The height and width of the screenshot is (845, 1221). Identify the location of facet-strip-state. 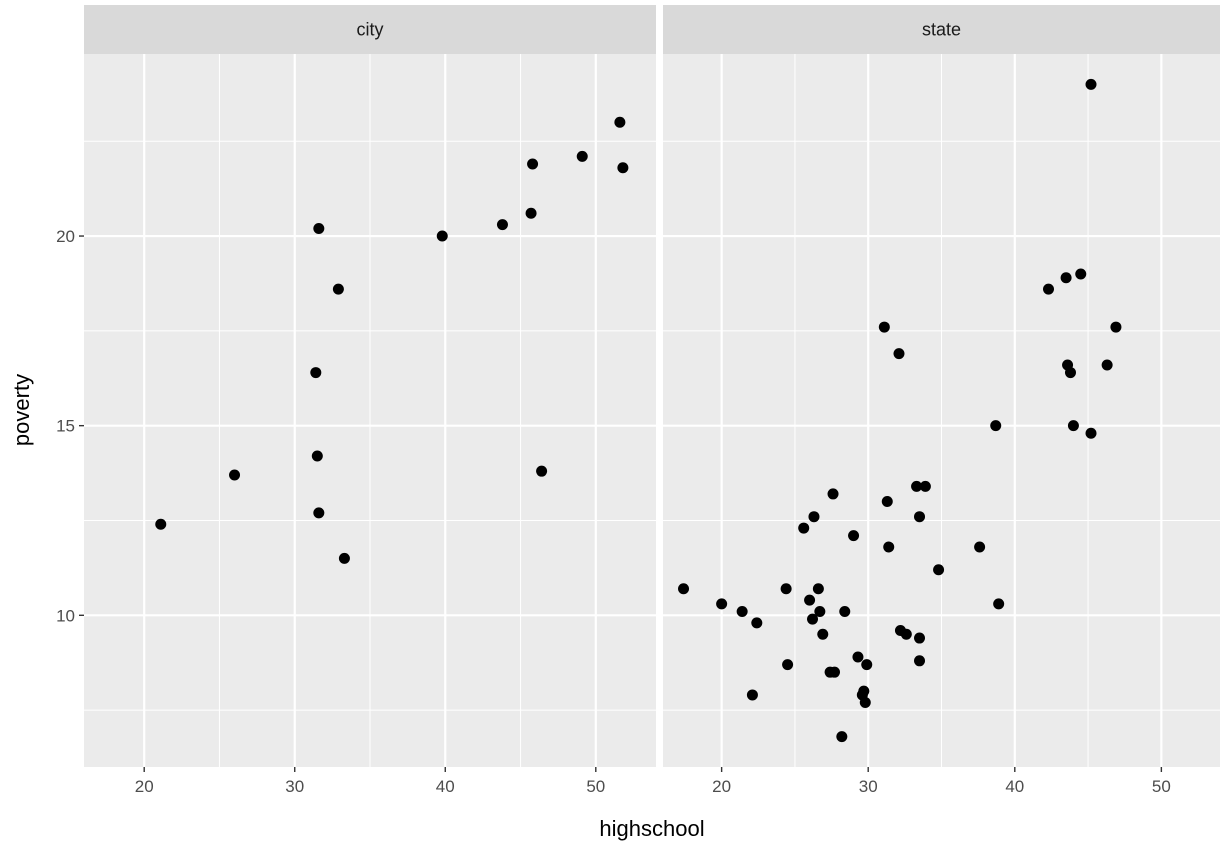
(941, 29).